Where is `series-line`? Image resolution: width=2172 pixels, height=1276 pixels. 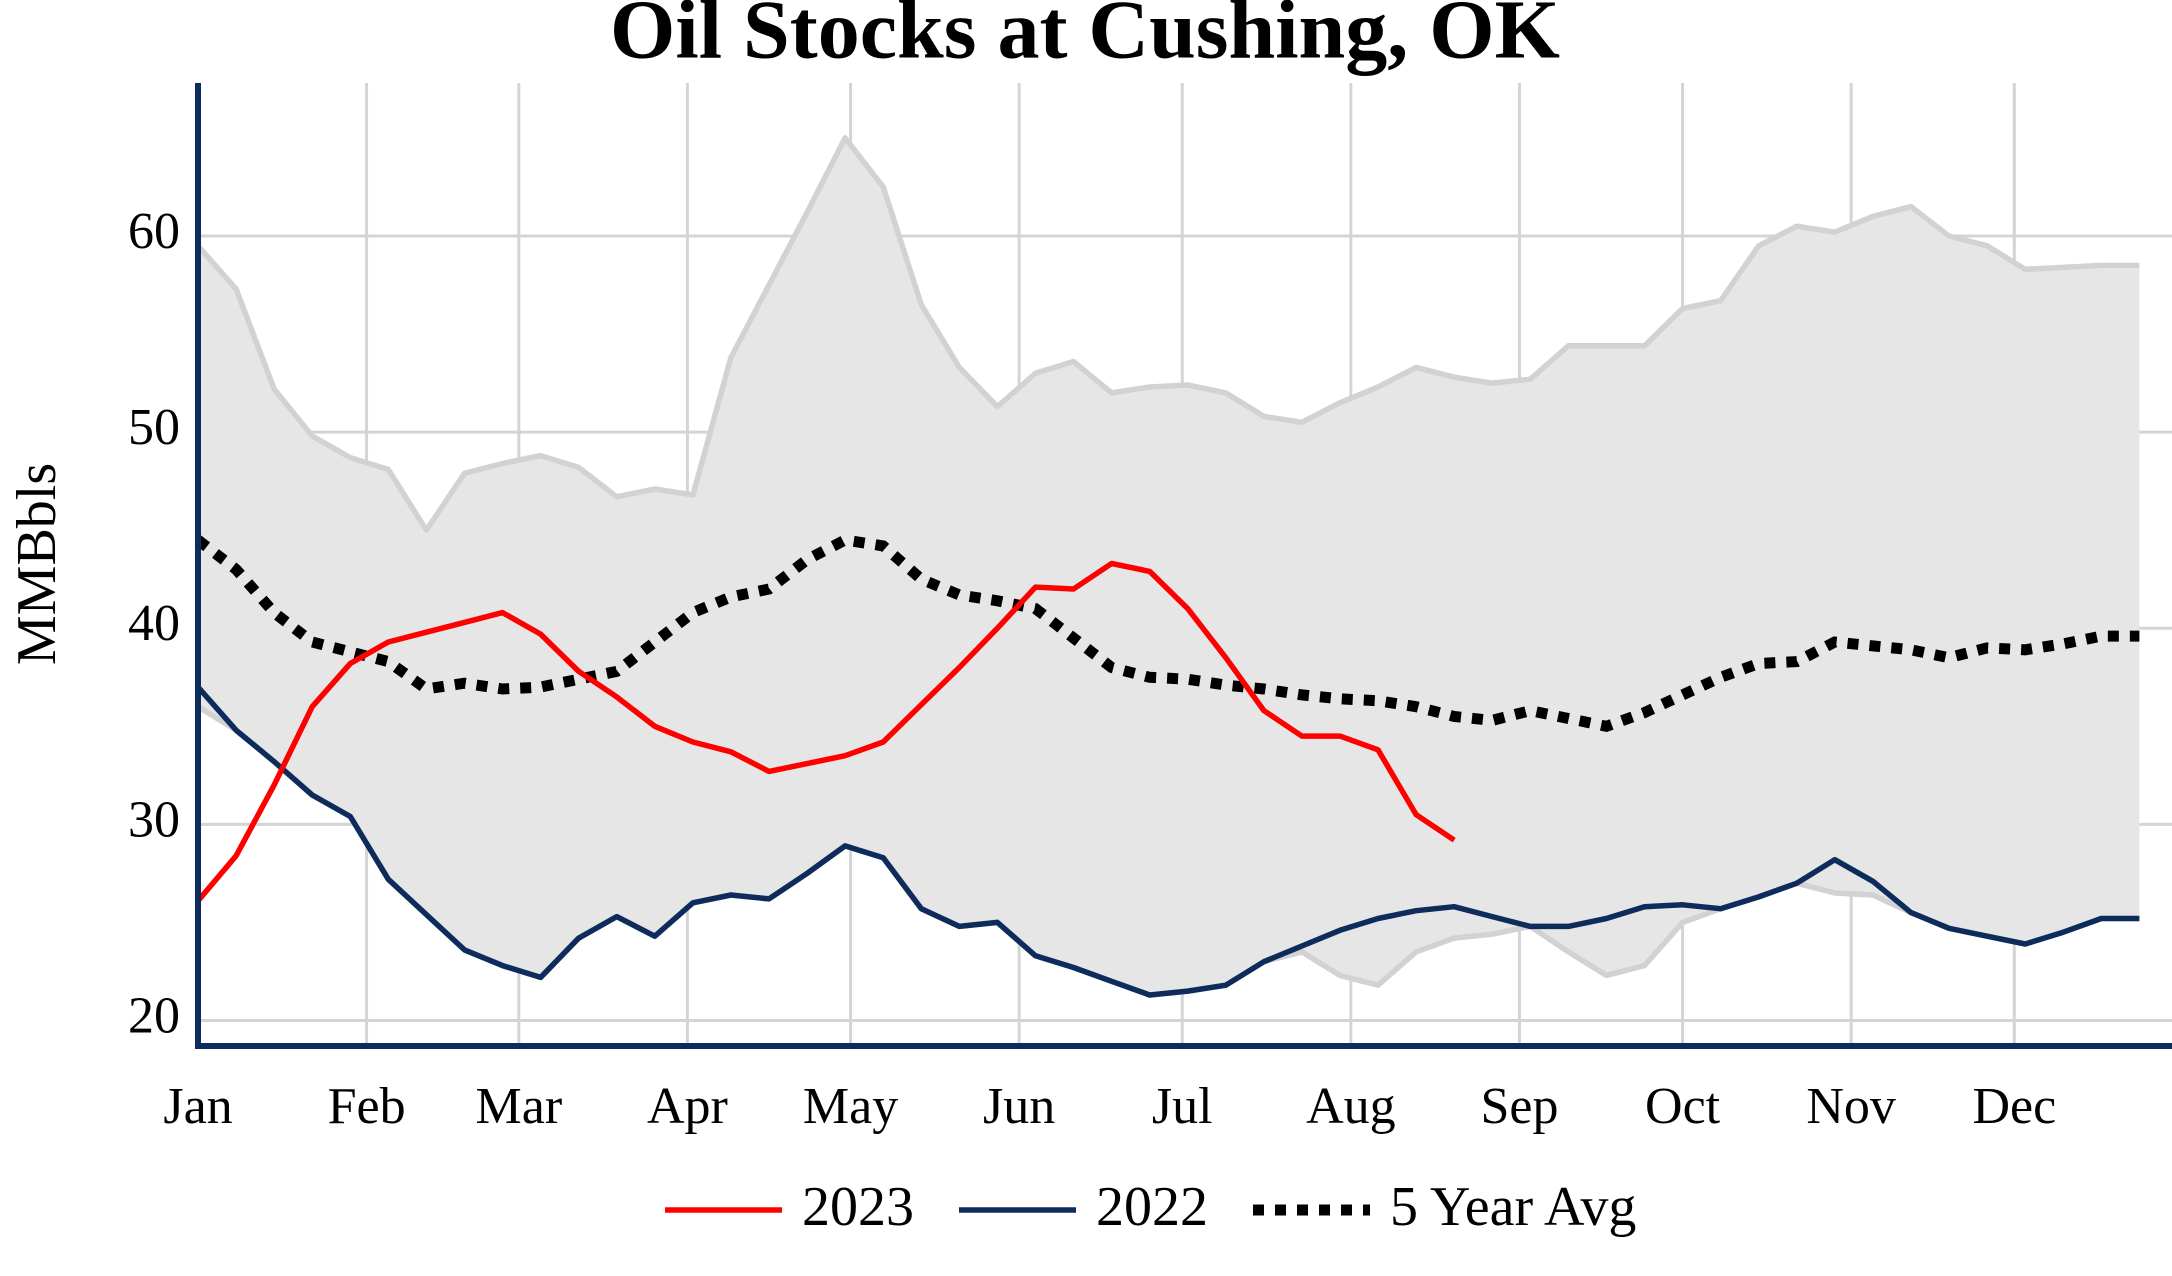 series-line is located at coordinates (1167, 633).